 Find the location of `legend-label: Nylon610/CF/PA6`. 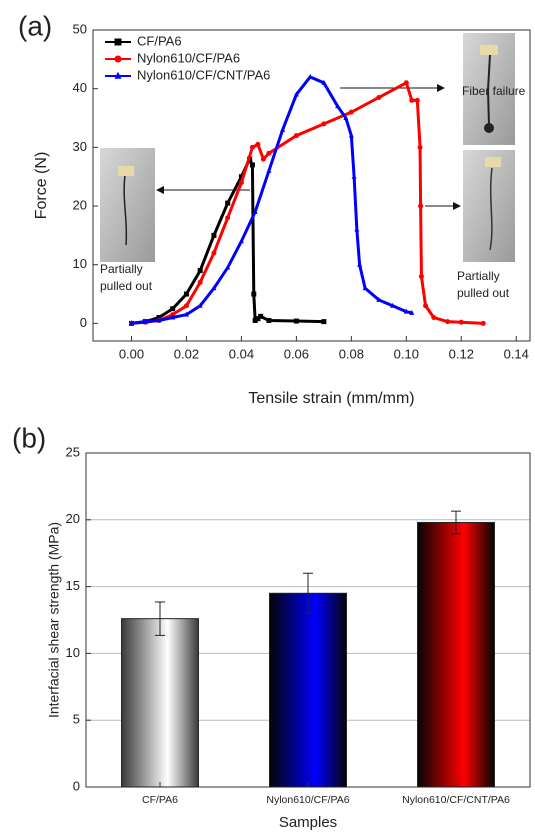

legend-label: Nylon610/CF/PA6 is located at coordinates (188, 57).